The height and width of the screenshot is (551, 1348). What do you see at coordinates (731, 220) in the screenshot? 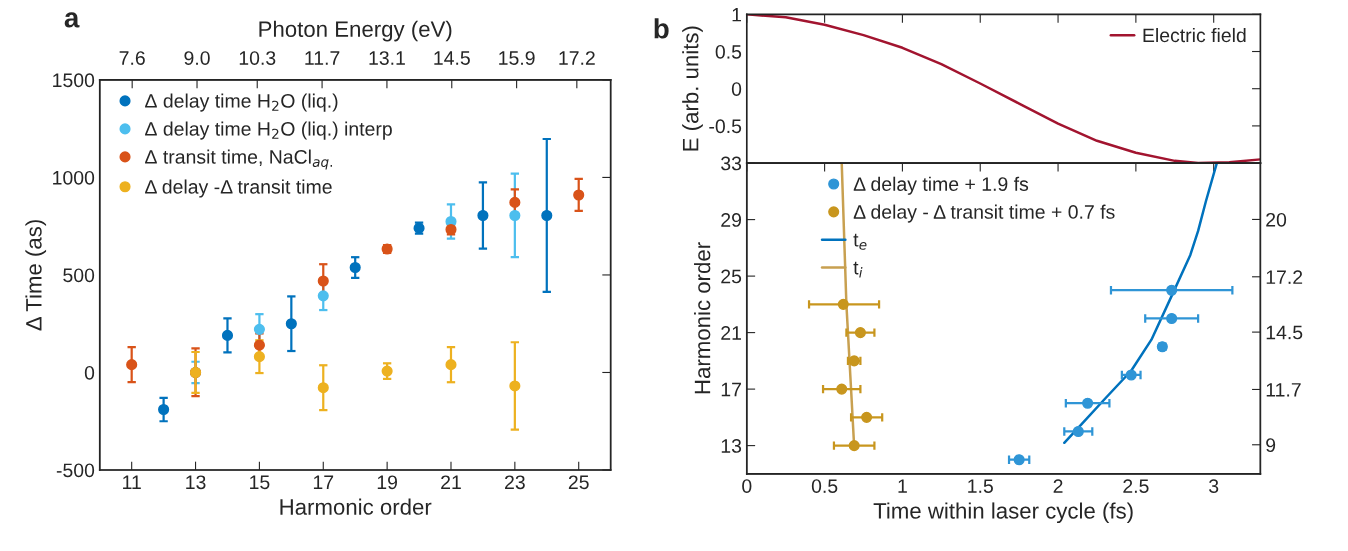
I see `y-tick-label: 29` at bounding box center [731, 220].